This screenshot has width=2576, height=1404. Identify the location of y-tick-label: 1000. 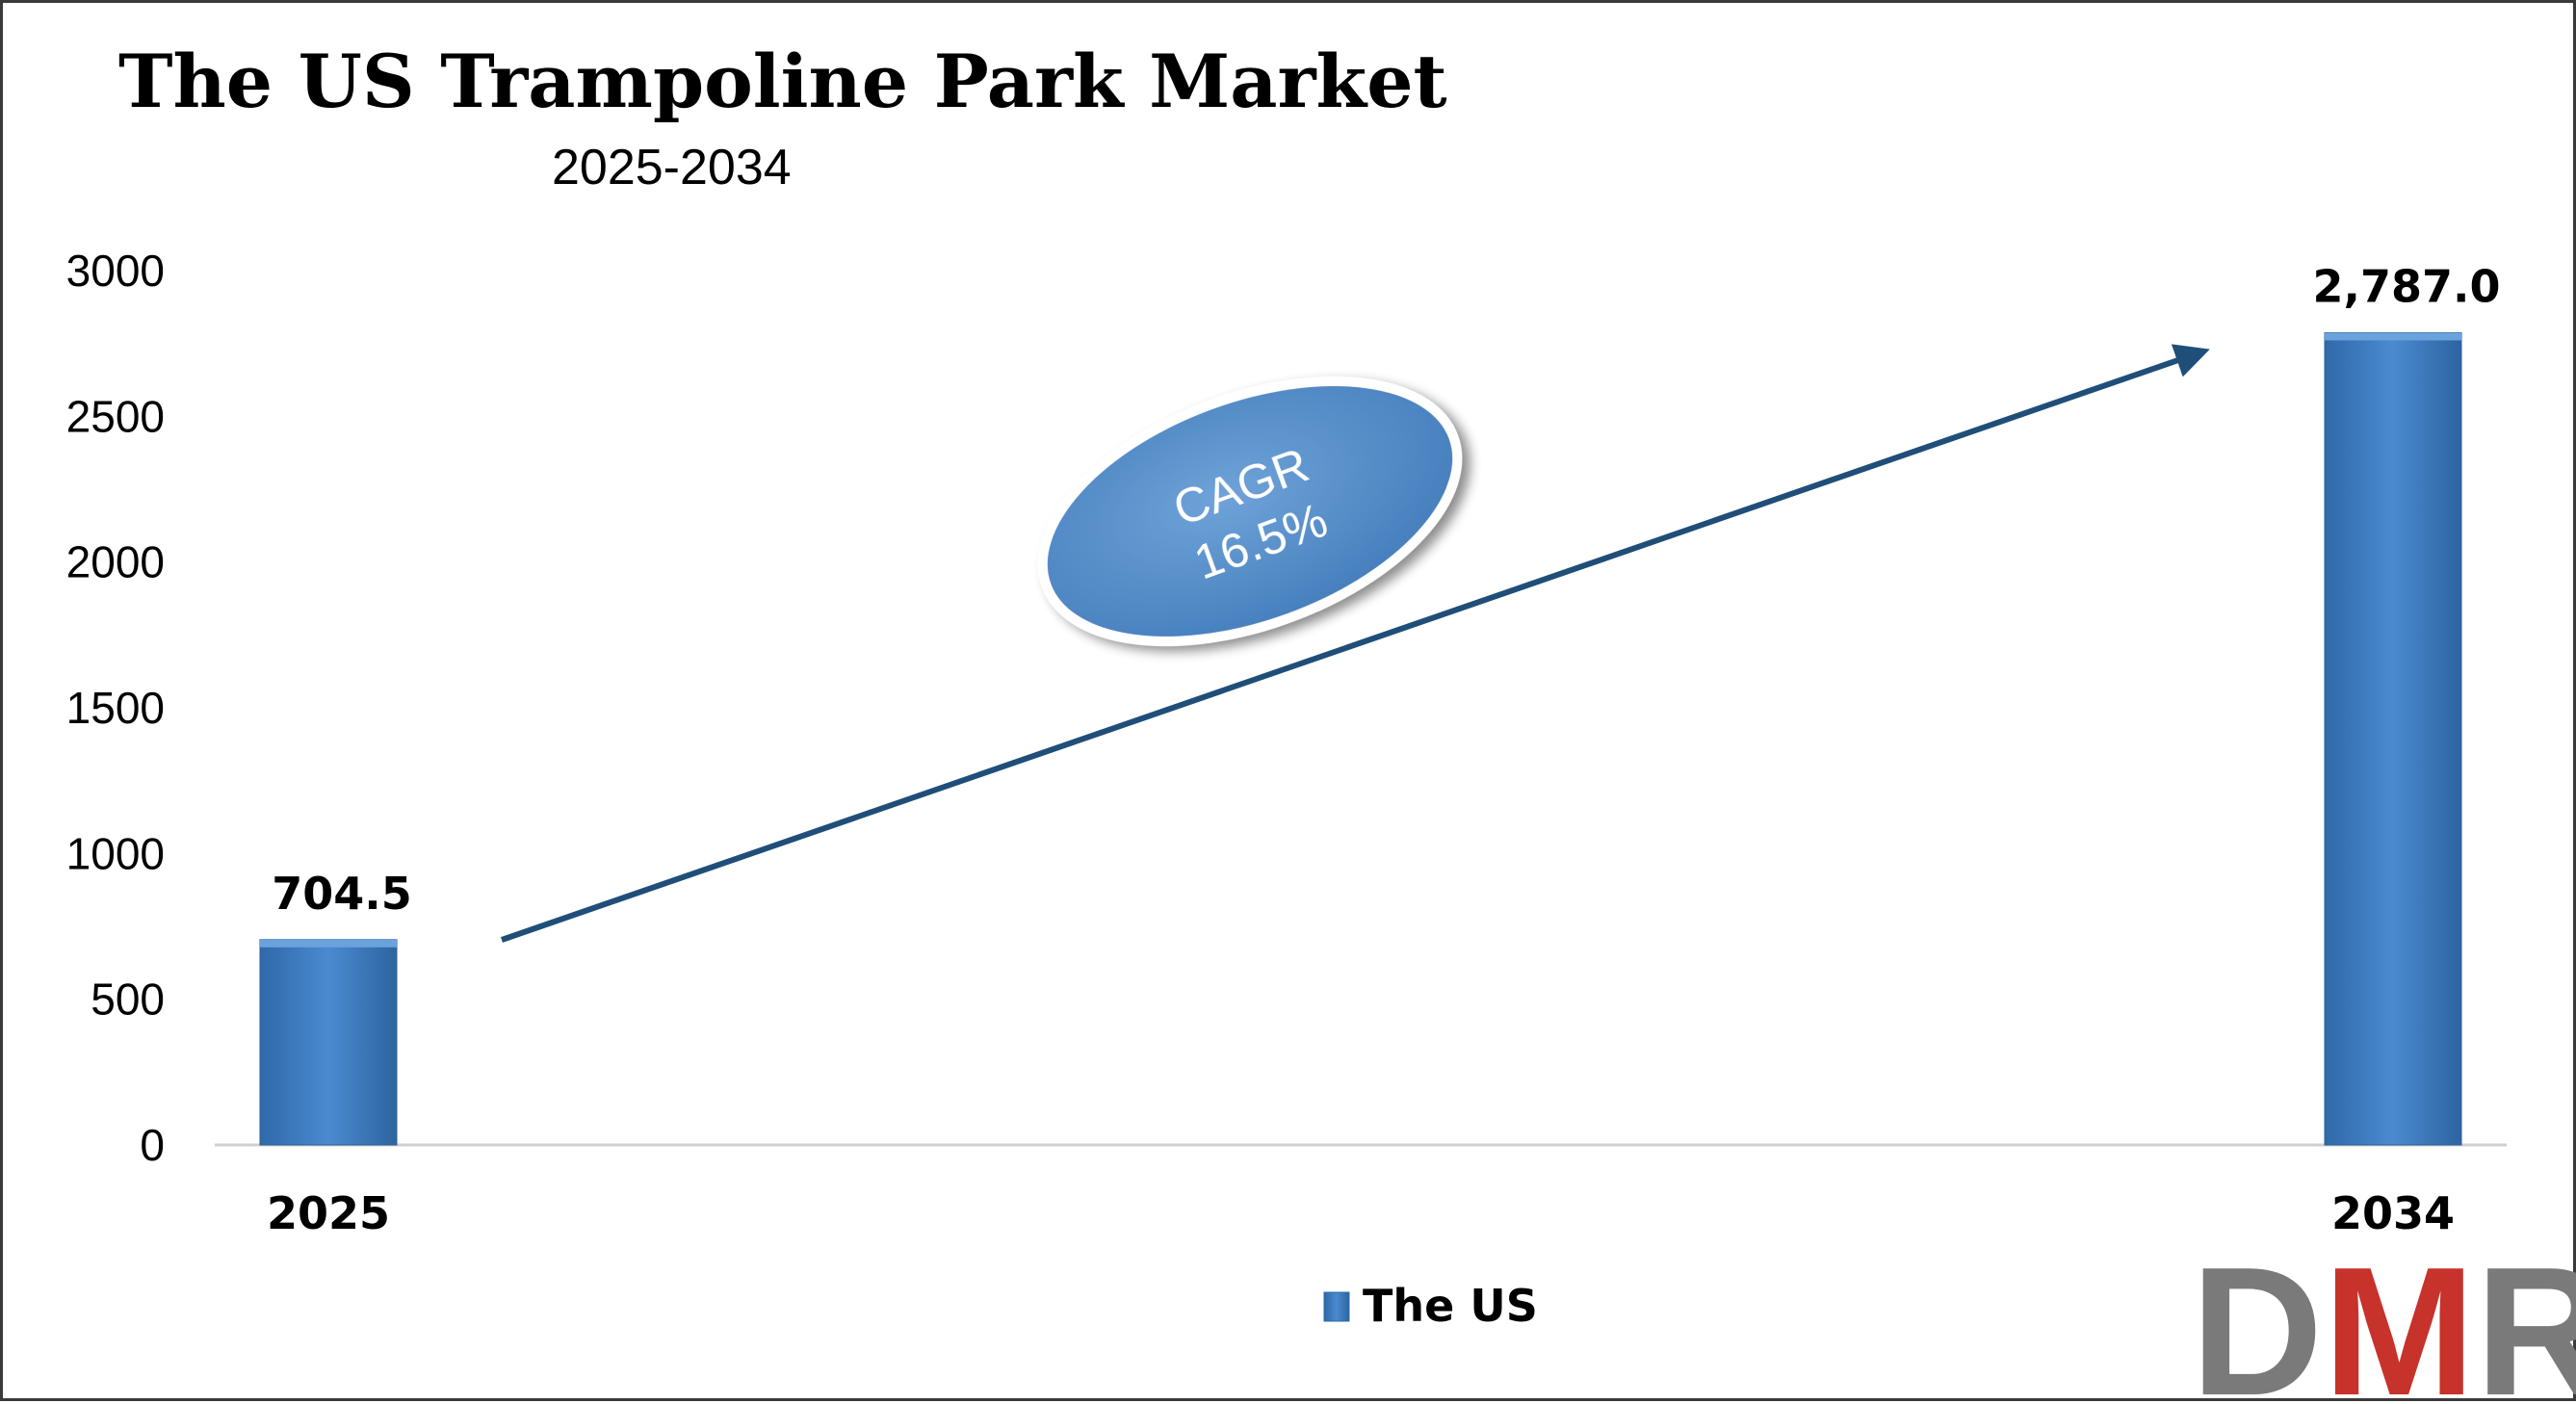
(115, 853).